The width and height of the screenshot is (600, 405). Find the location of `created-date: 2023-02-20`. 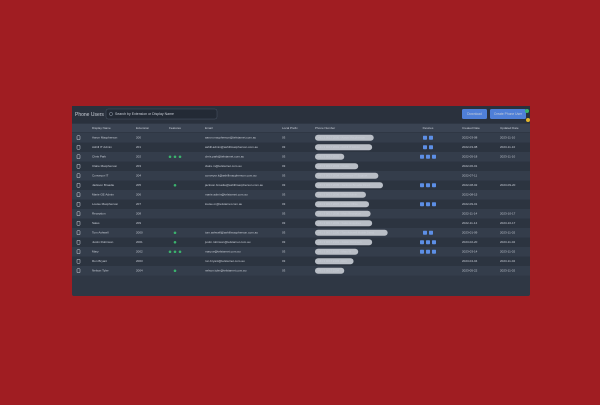

created-date: 2023-02-20 is located at coordinates (470, 242).